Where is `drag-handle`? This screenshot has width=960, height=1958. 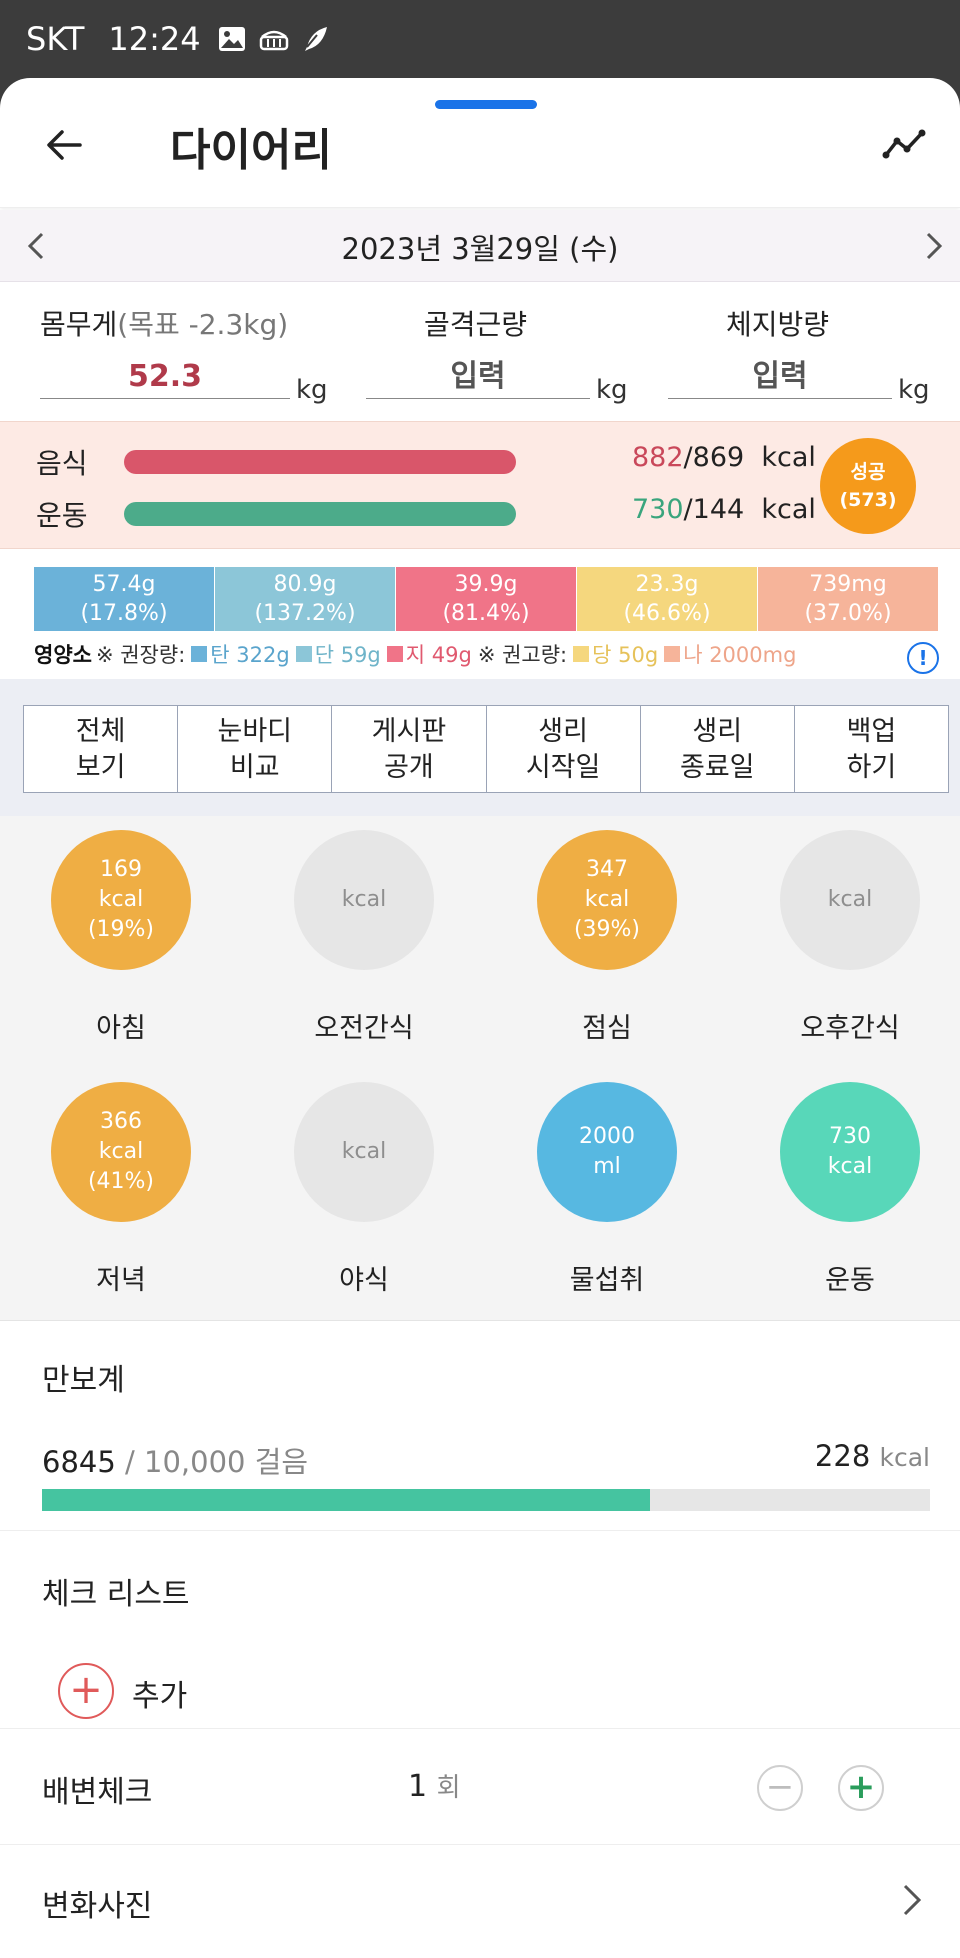
drag-handle is located at coordinates (486, 104).